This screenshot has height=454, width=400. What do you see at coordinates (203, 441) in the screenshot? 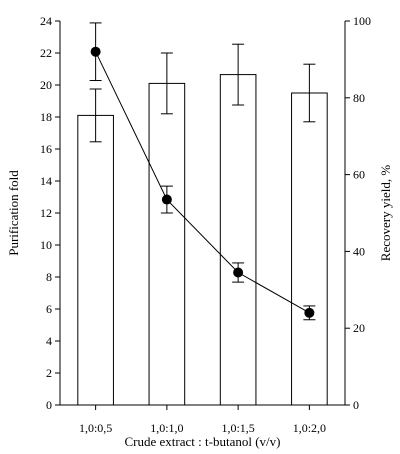
I see `x-axis-title: Crude extract : t-butanol (v/v)` at bounding box center [203, 441].